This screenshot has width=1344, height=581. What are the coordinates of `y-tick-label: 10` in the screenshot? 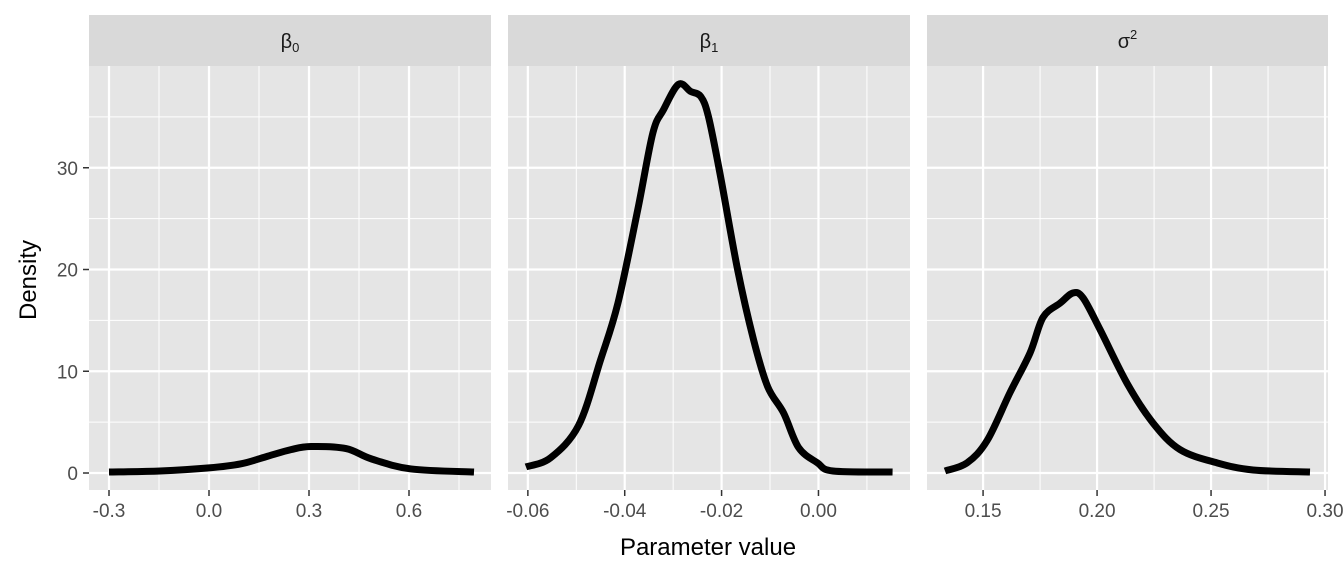 It's located at (67, 372).